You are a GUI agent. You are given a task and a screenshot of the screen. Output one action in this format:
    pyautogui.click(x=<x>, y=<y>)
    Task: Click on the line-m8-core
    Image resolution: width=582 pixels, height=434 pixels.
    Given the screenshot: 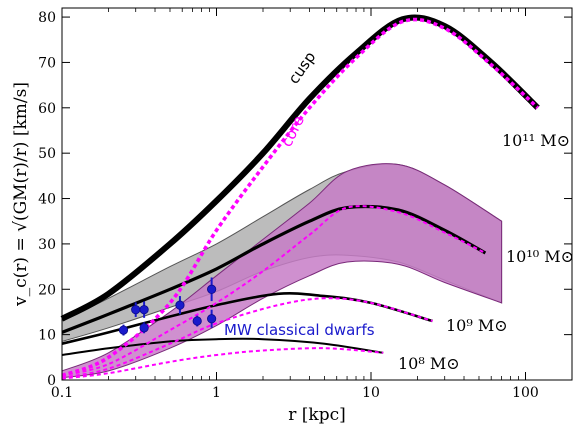 What is the action you would take?
    pyautogui.click(x=222, y=363)
    